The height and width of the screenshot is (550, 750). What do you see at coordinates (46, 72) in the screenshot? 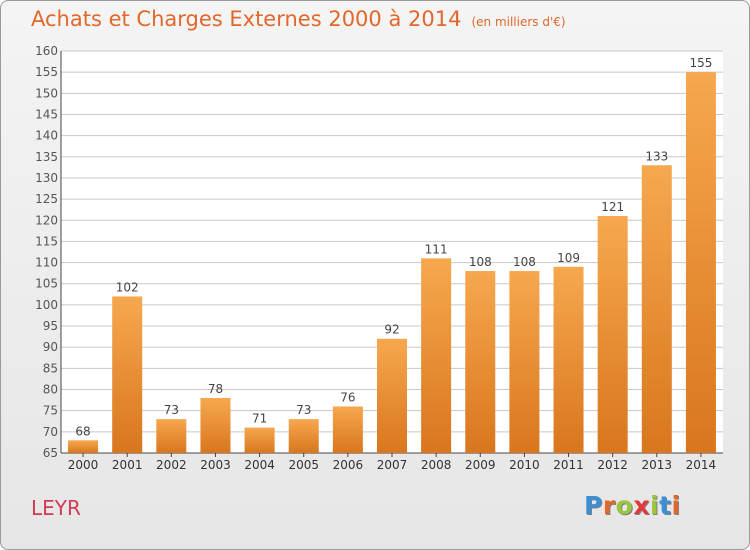
I see `y-tick-label: 155` at bounding box center [46, 72].